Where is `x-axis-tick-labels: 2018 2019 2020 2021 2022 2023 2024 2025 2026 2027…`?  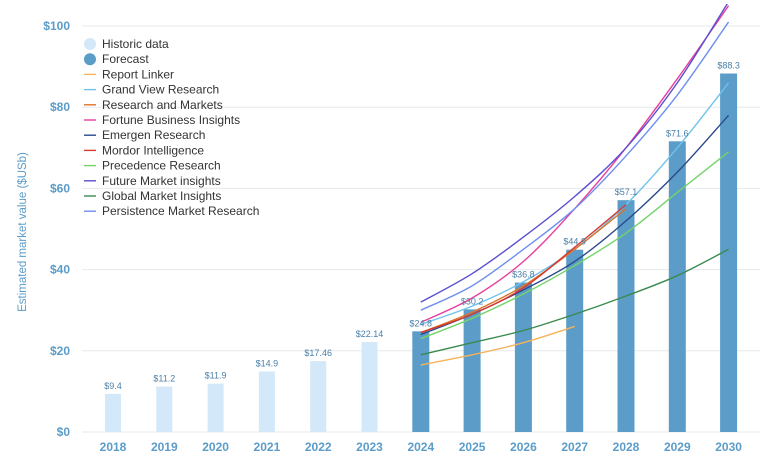 x-axis-tick-labels: 2018 2019 2020 2021 2022 2023 2024 2025 2026 2027… is located at coordinates (421, 447).